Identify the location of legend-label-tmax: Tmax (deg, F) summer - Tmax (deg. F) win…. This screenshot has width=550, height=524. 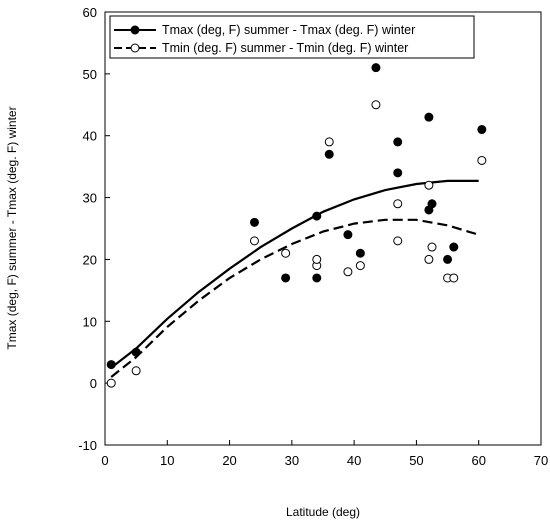
(288, 30).